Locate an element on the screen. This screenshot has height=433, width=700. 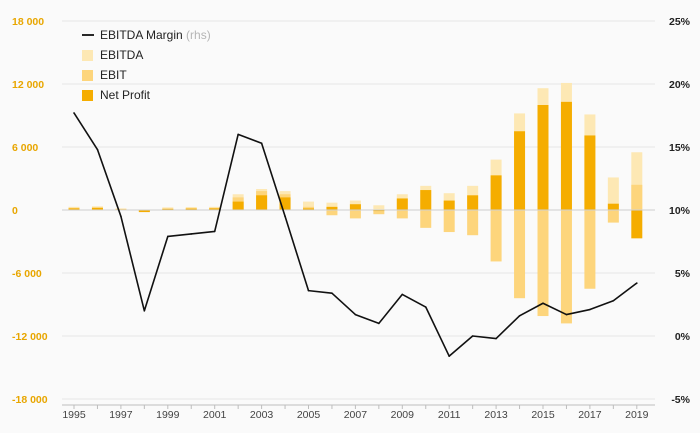
y-right-tick-label: -5% is located at coordinates (680, 400).